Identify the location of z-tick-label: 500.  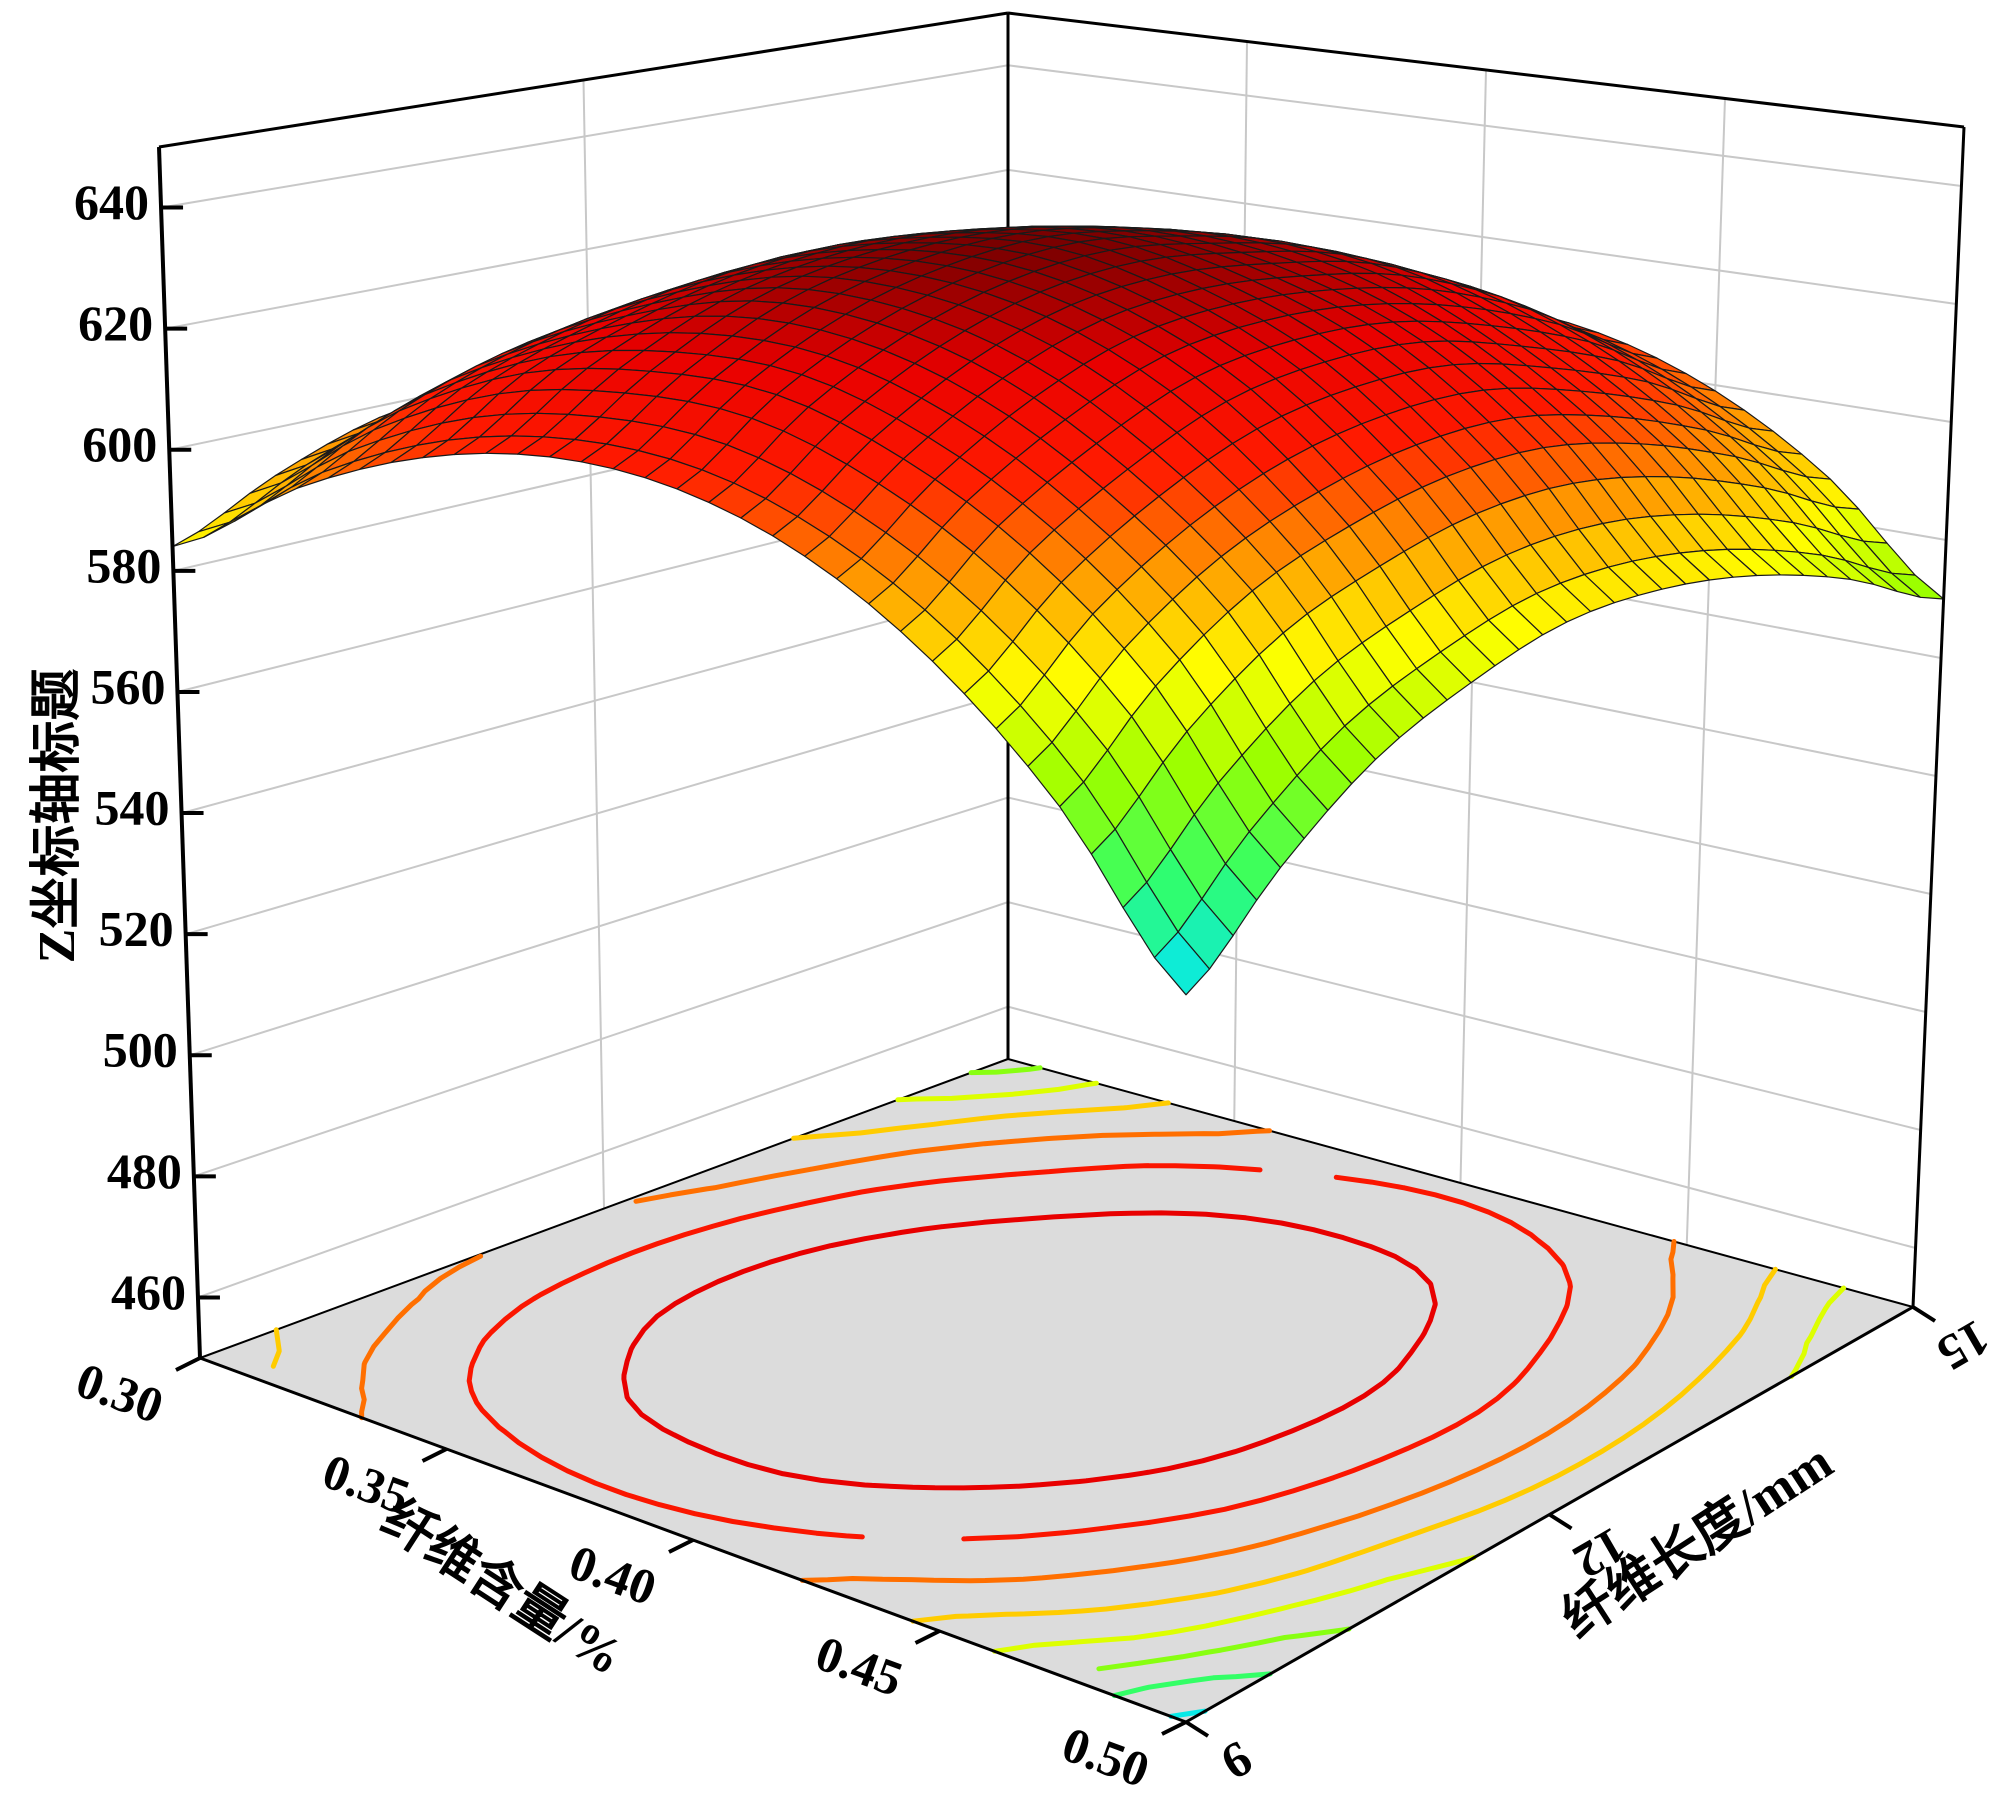
(140, 1050).